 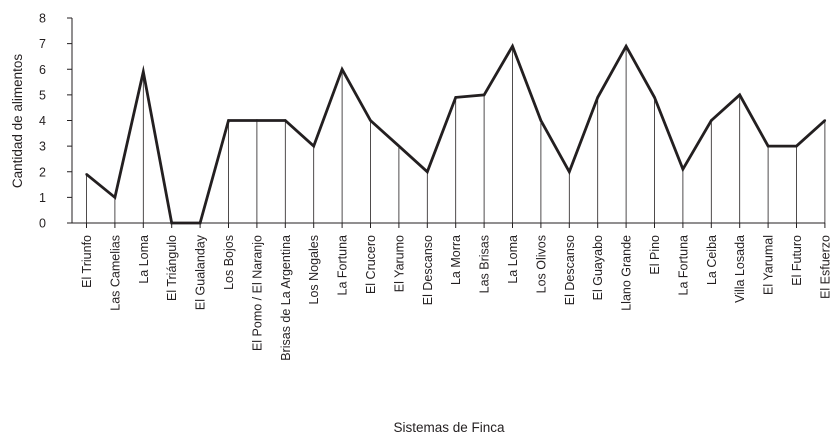 What do you see at coordinates (201, 272) in the screenshot?
I see `x-tick-label: El Gualanday` at bounding box center [201, 272].